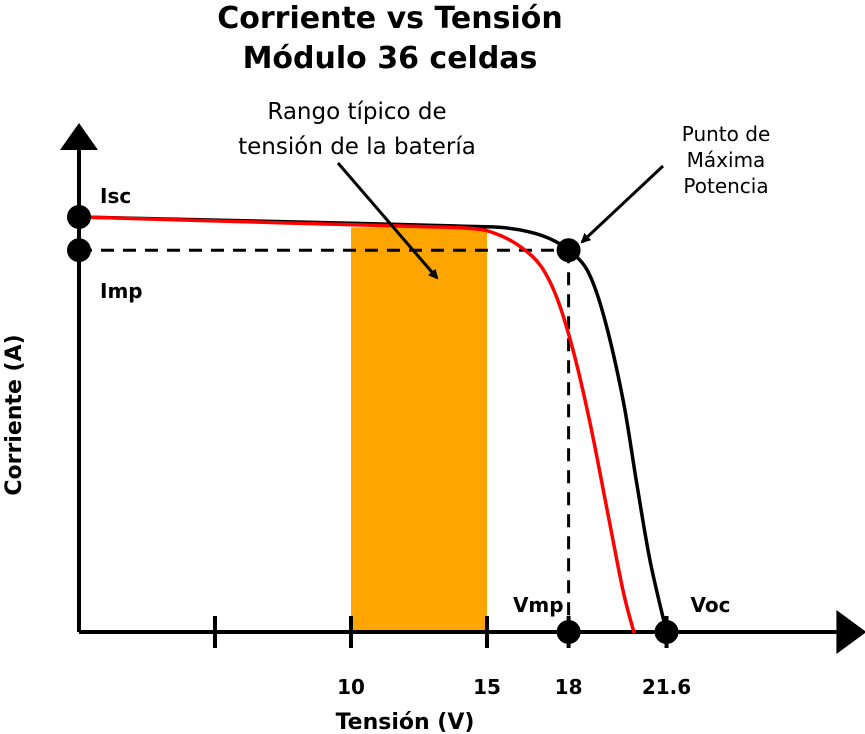 Image resolution: width=865 pixels, height=734 pixels. Describe the element at coordinates (726, 160) in the screenshot. I see `mpp-annotation-line2: Máxima` at that location.